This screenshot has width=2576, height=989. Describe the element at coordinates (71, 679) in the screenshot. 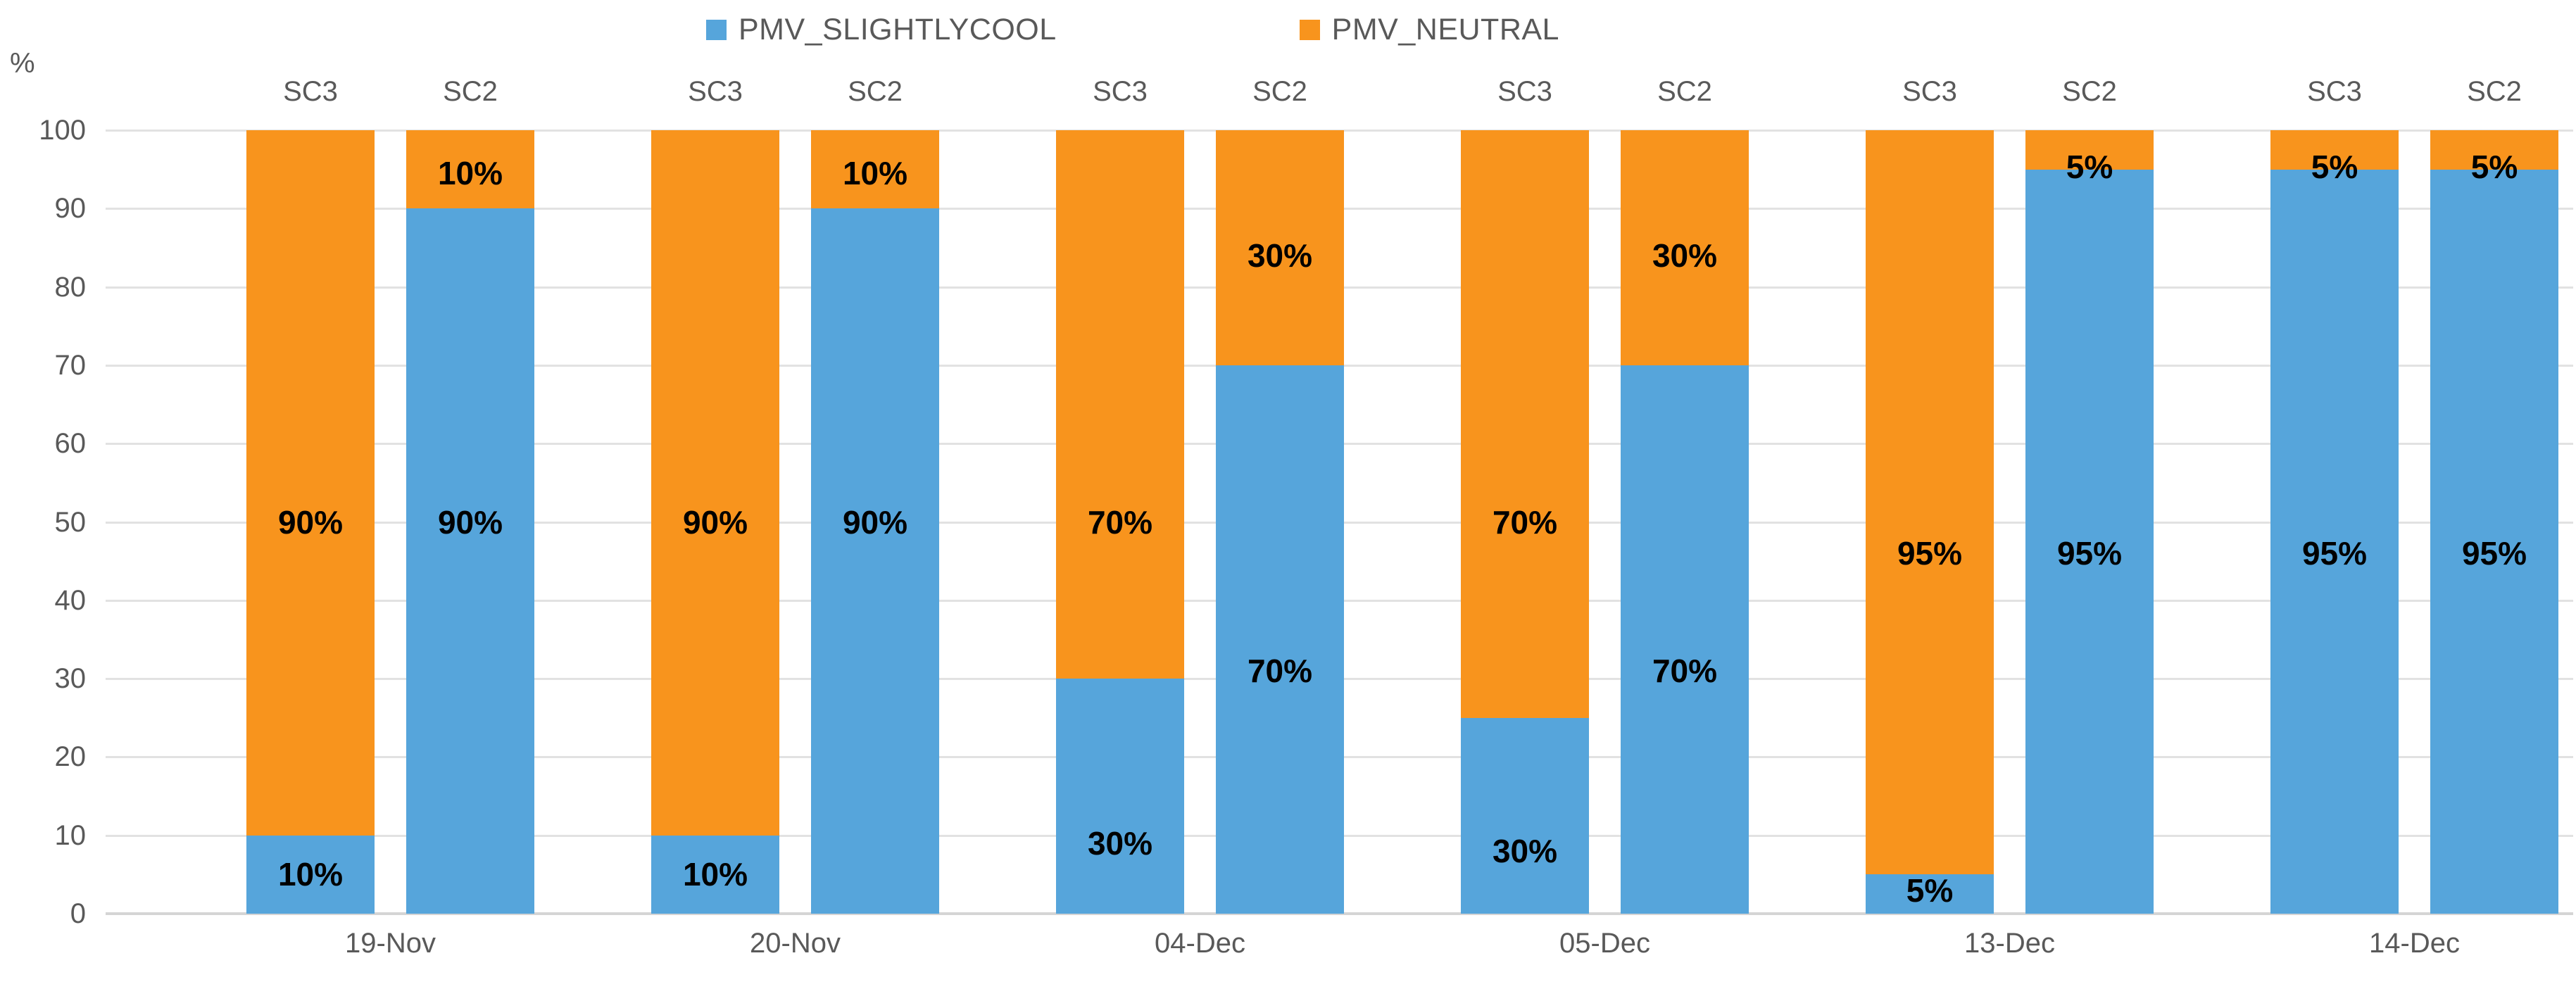

I see `y-axis-tick-label: 30` at that location.